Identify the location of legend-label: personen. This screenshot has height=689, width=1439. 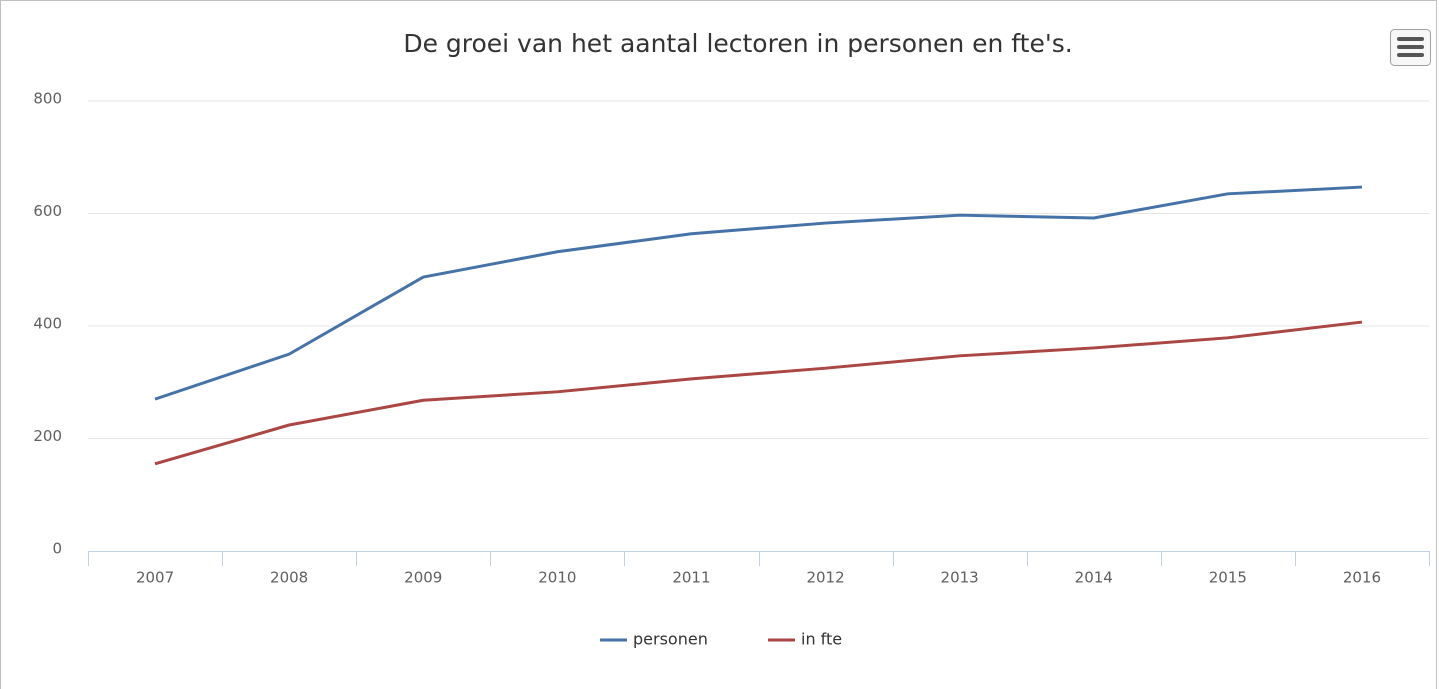
(670, 639).